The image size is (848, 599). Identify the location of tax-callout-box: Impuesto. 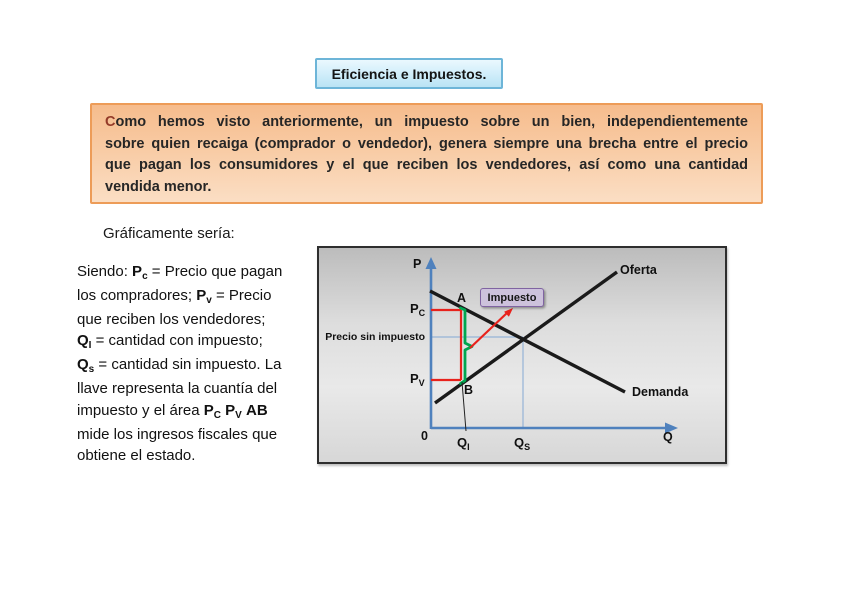
(512, 297).